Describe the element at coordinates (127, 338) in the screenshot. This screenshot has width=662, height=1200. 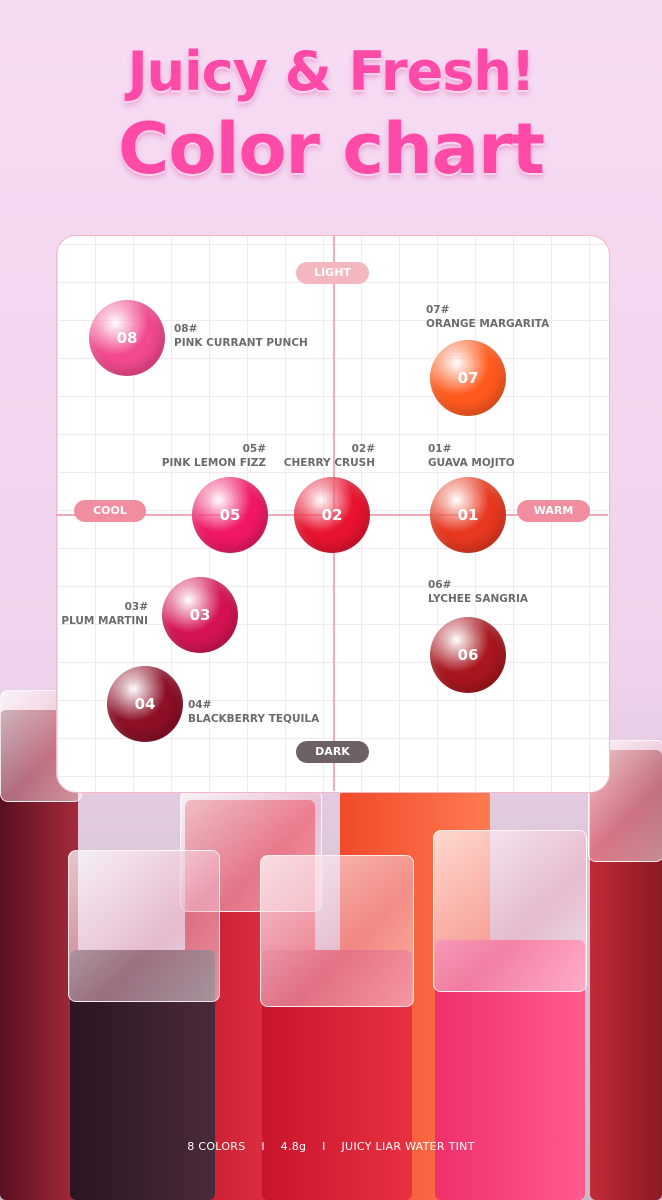
I see `swatch-08: 08` at that location.